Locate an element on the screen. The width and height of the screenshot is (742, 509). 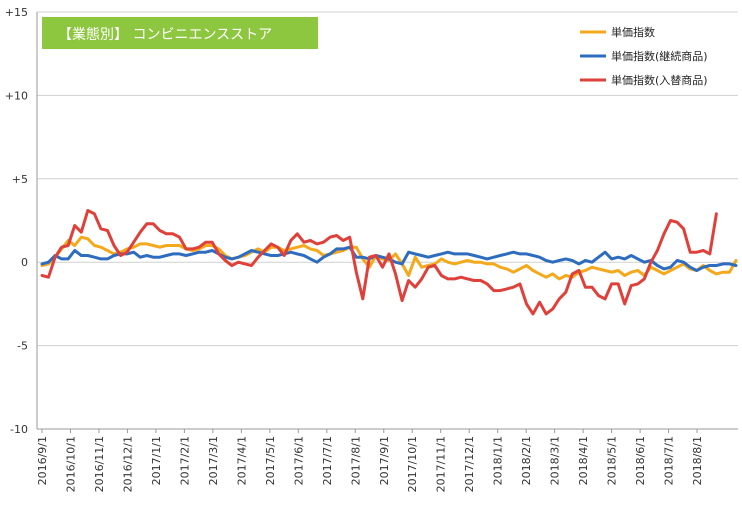
x-tick-label: 2017/7/1 is located at coordinates (327, 460).